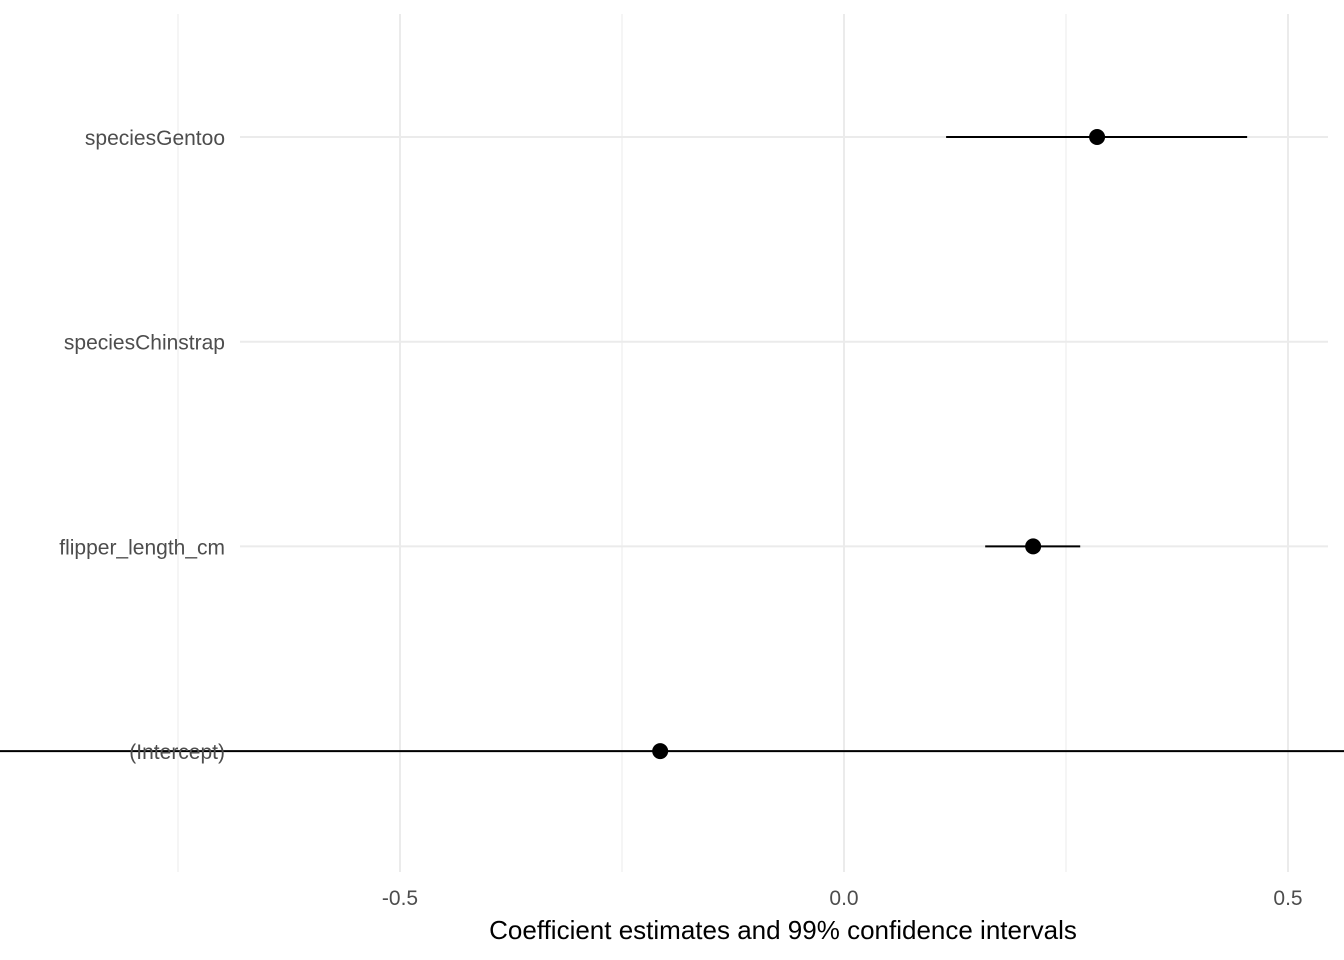 The height and width of the screenshot is (960, 1344). I want to click on x-tick-label: 0.0, so click(843, 898).